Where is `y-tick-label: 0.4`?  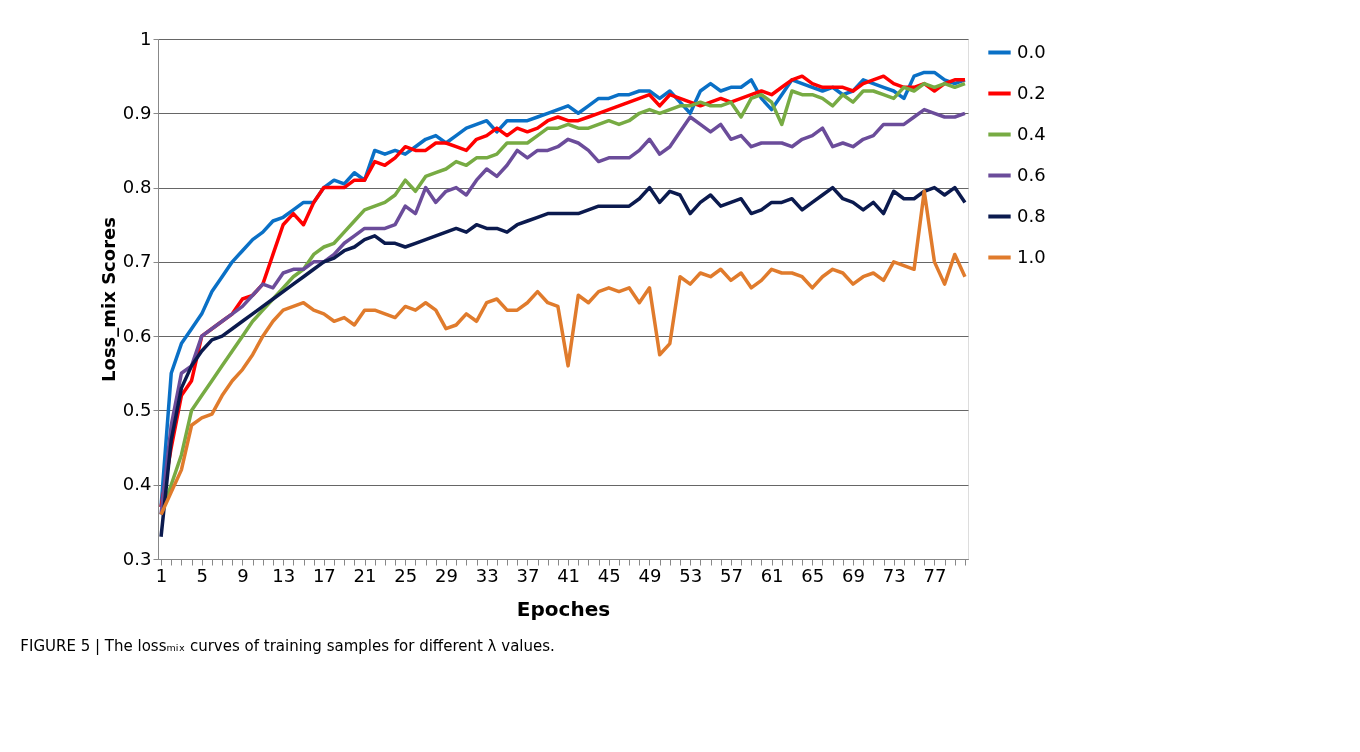
y-tick-label: 0.4 is located at coordinates (137, 484).